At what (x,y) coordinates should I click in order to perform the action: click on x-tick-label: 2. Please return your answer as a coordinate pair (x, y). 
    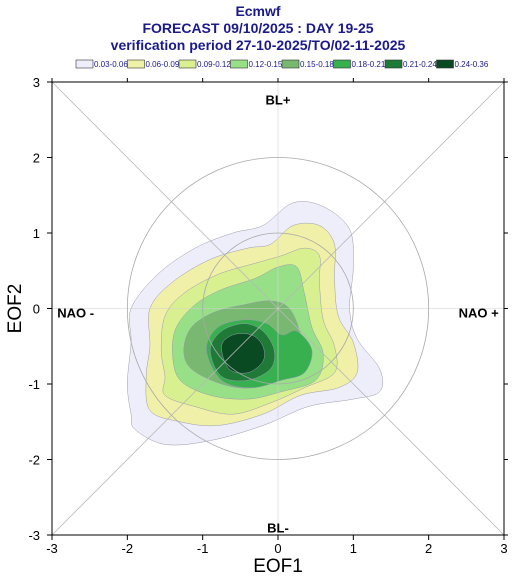
    Looking at the image, I should click on (428, 548).